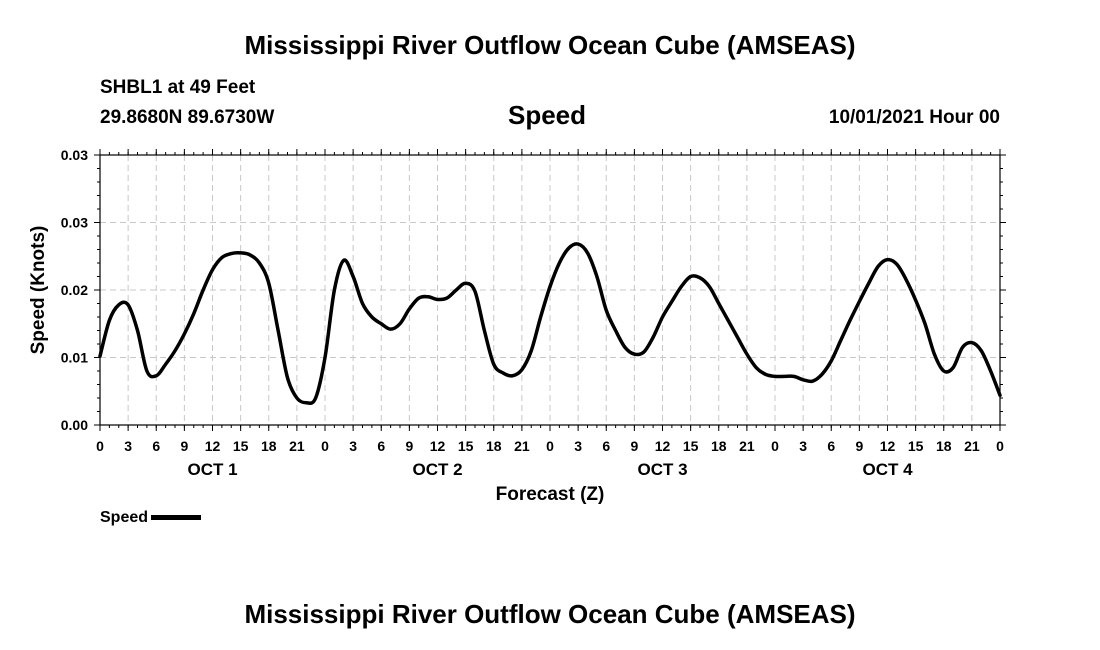  I want to click on y-tick-label: 0.02, so click(74, 290).